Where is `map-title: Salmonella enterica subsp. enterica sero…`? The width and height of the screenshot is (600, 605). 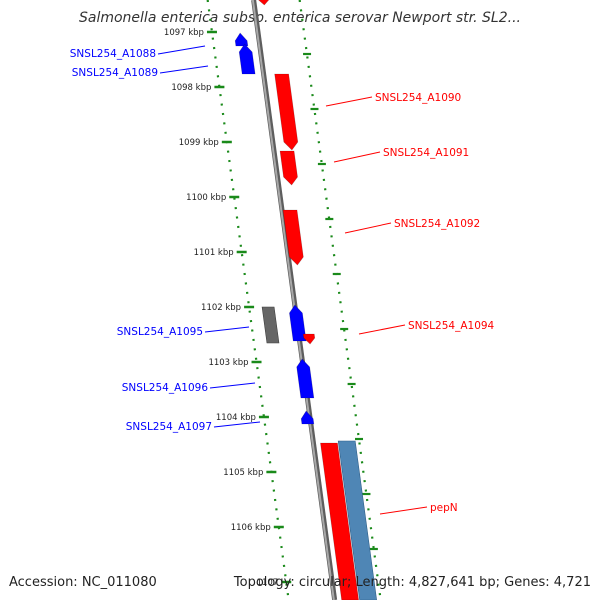
map-title: Salmonella enterica subsp. enterica sero… is located at coordinates (300, 18).